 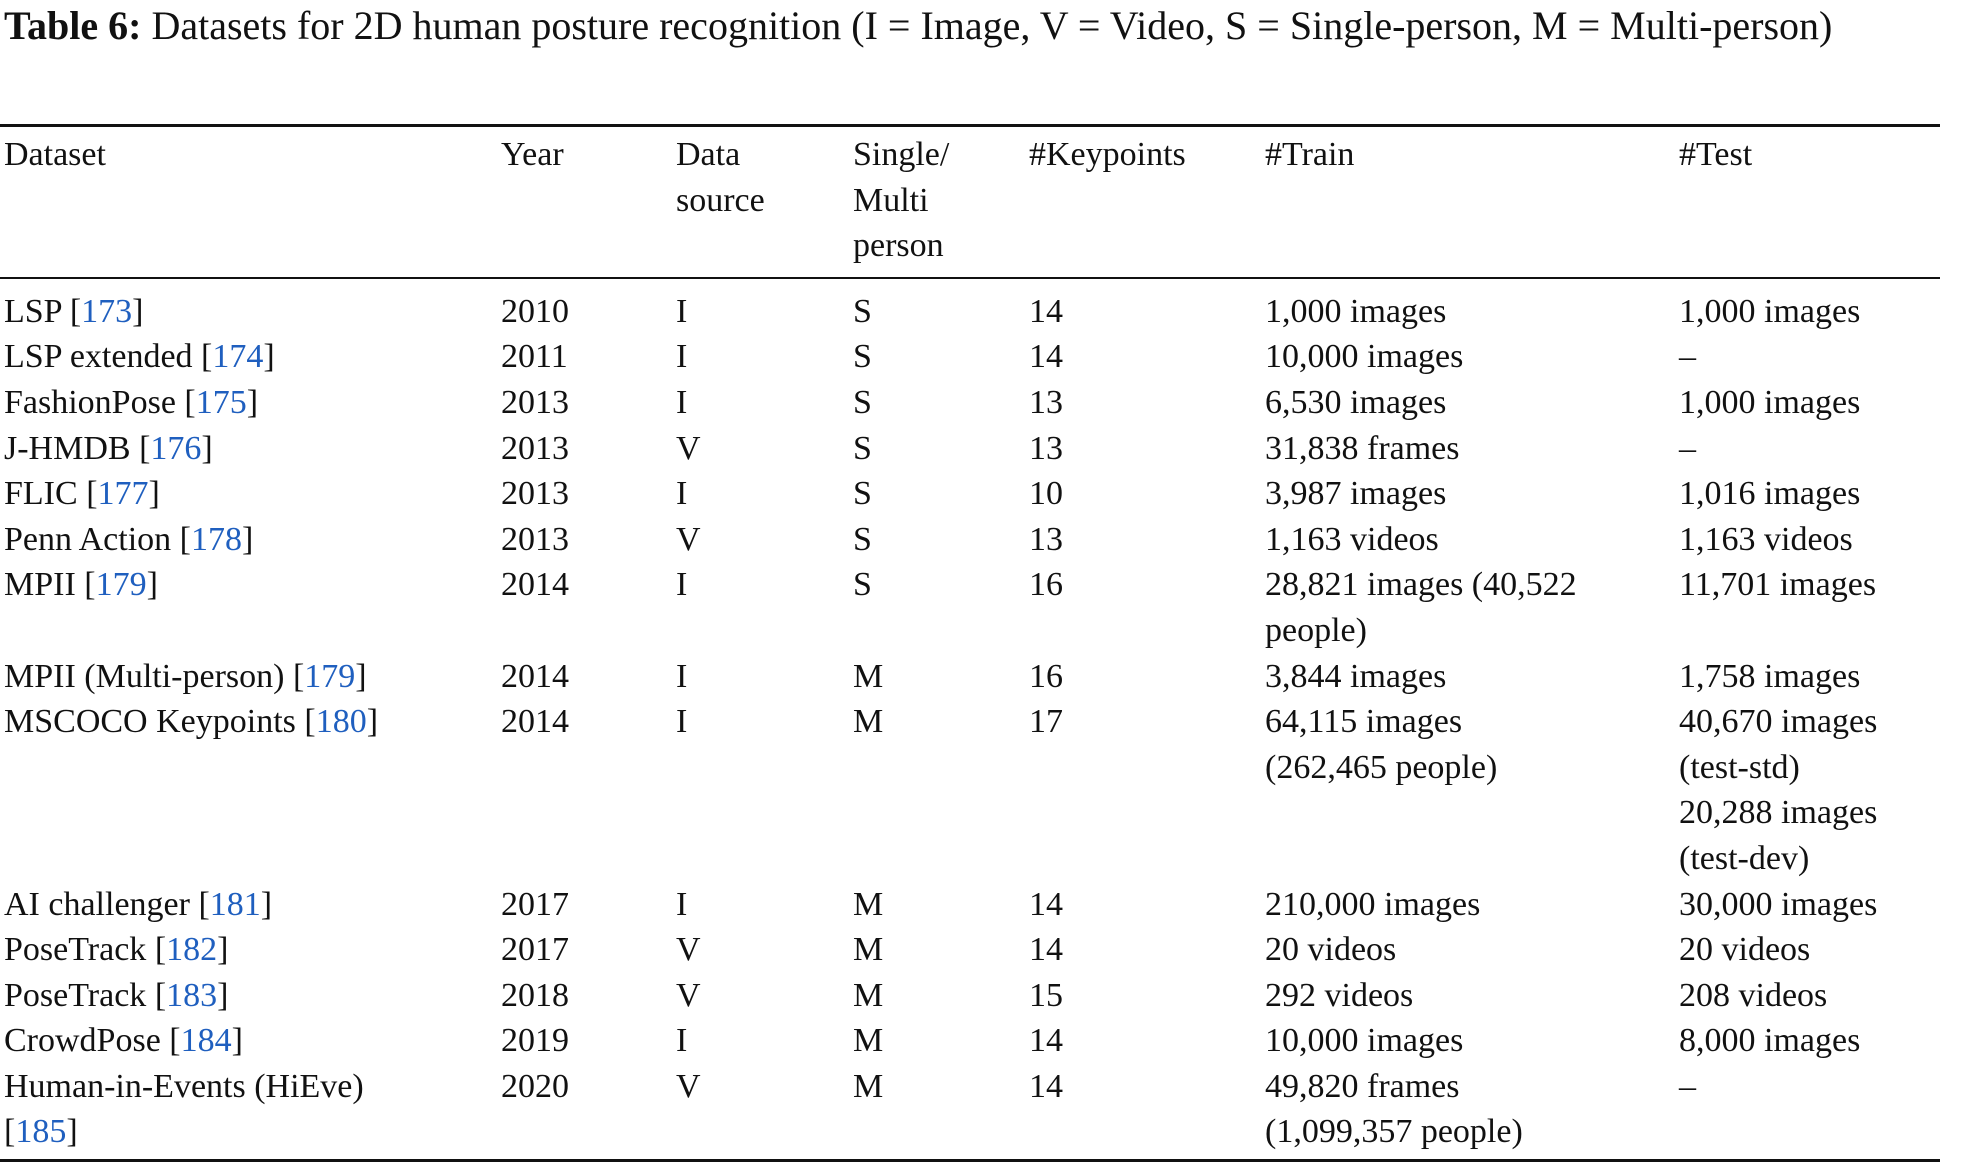 What do you see at coordinates (1770, 1041) in the screenshot?
I see `test-cell-line: 8,000 images` at bounding box center [1770, 1041].